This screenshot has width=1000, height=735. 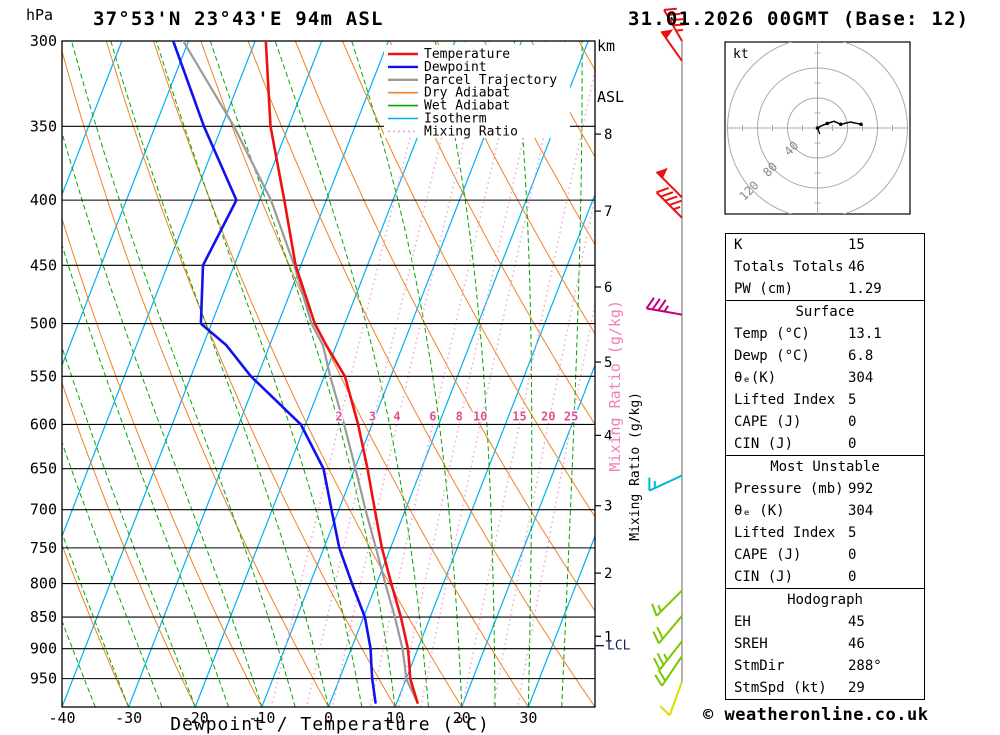 I want to click on table-row-label: SREH, so click(x=791, y=644).